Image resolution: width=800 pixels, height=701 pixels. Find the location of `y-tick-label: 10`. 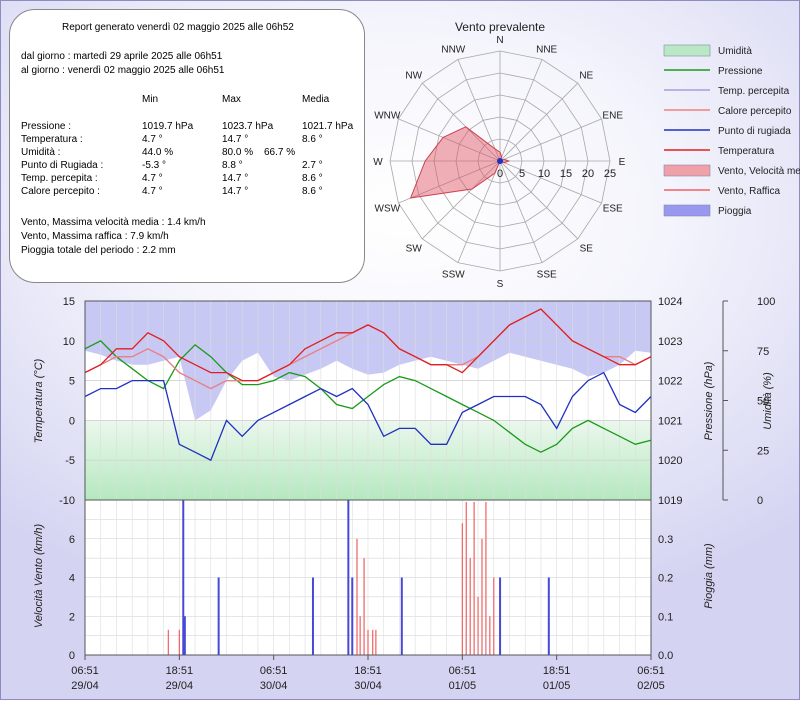

y-tick-label: 10 is located at coordinates (69, 342).